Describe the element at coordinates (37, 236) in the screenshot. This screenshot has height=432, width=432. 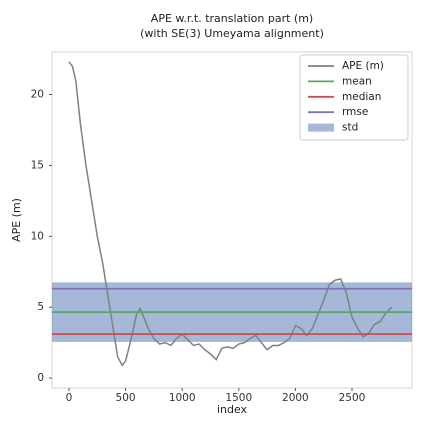
I see `y-tick-label: 10` at that location.